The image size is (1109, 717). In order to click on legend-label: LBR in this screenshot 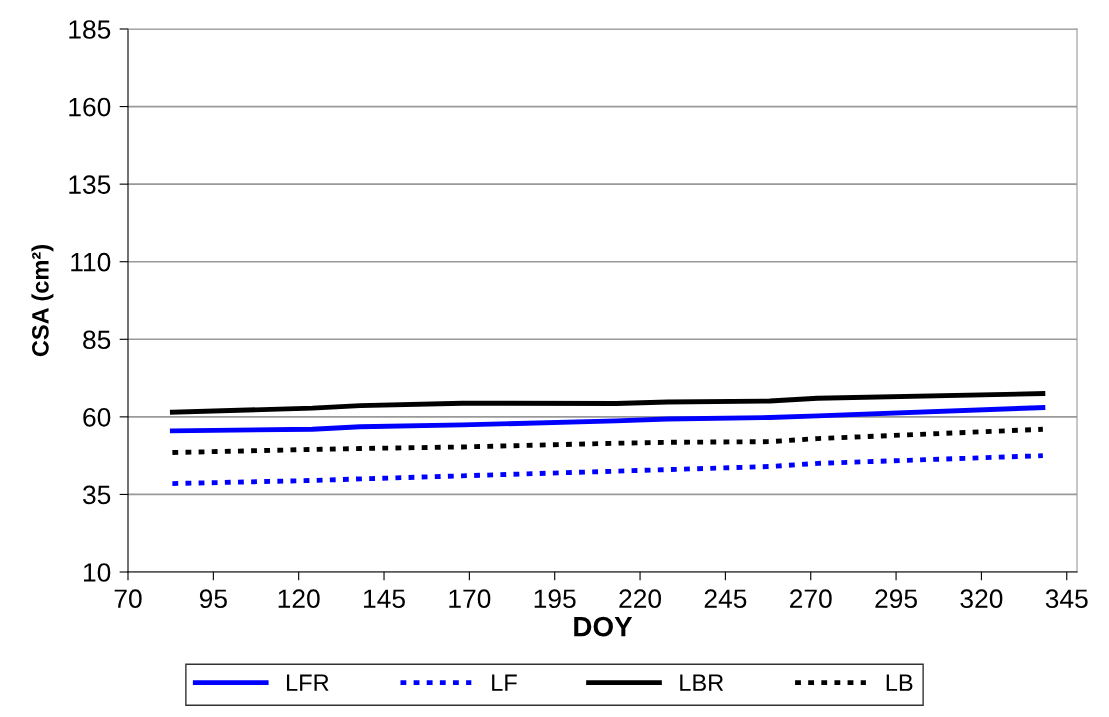, I will do `click(702, 682)`.